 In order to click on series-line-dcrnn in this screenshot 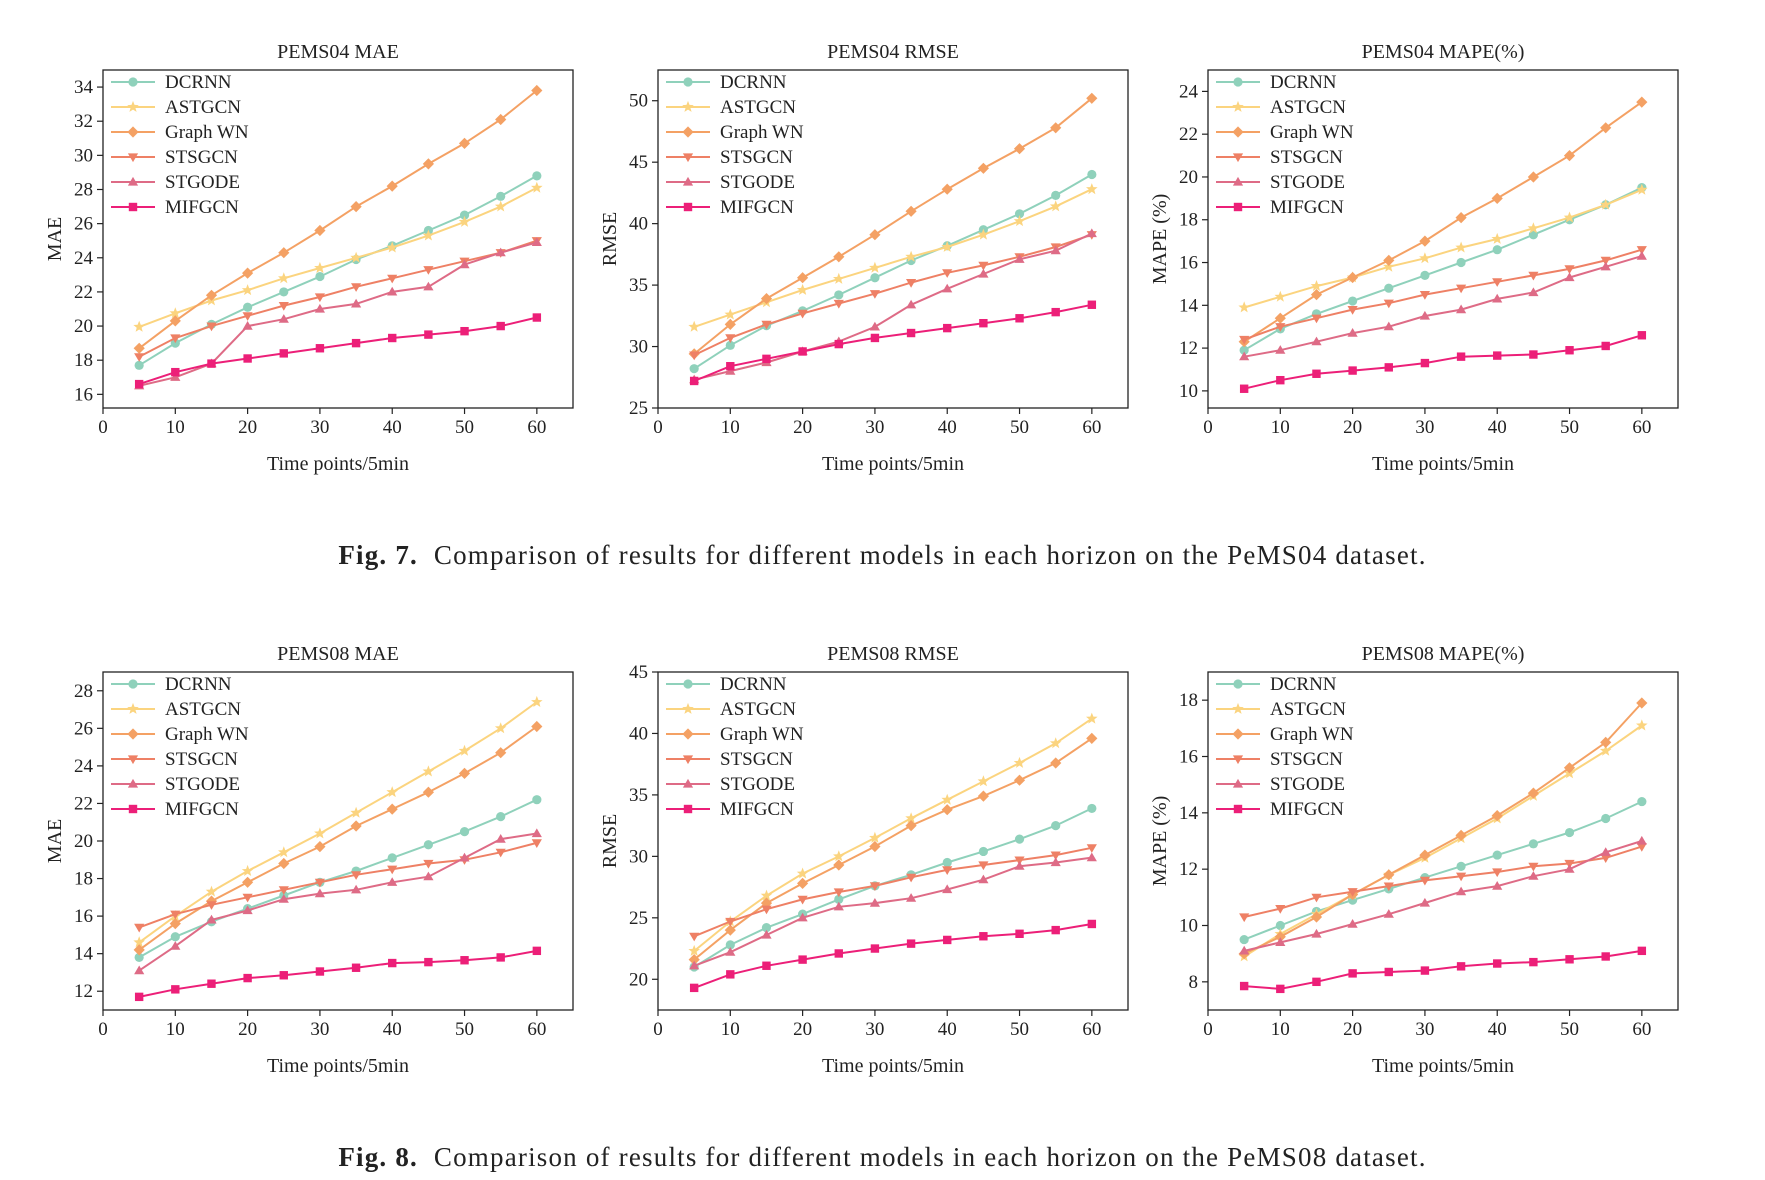, I will do `click(893, 887)`.